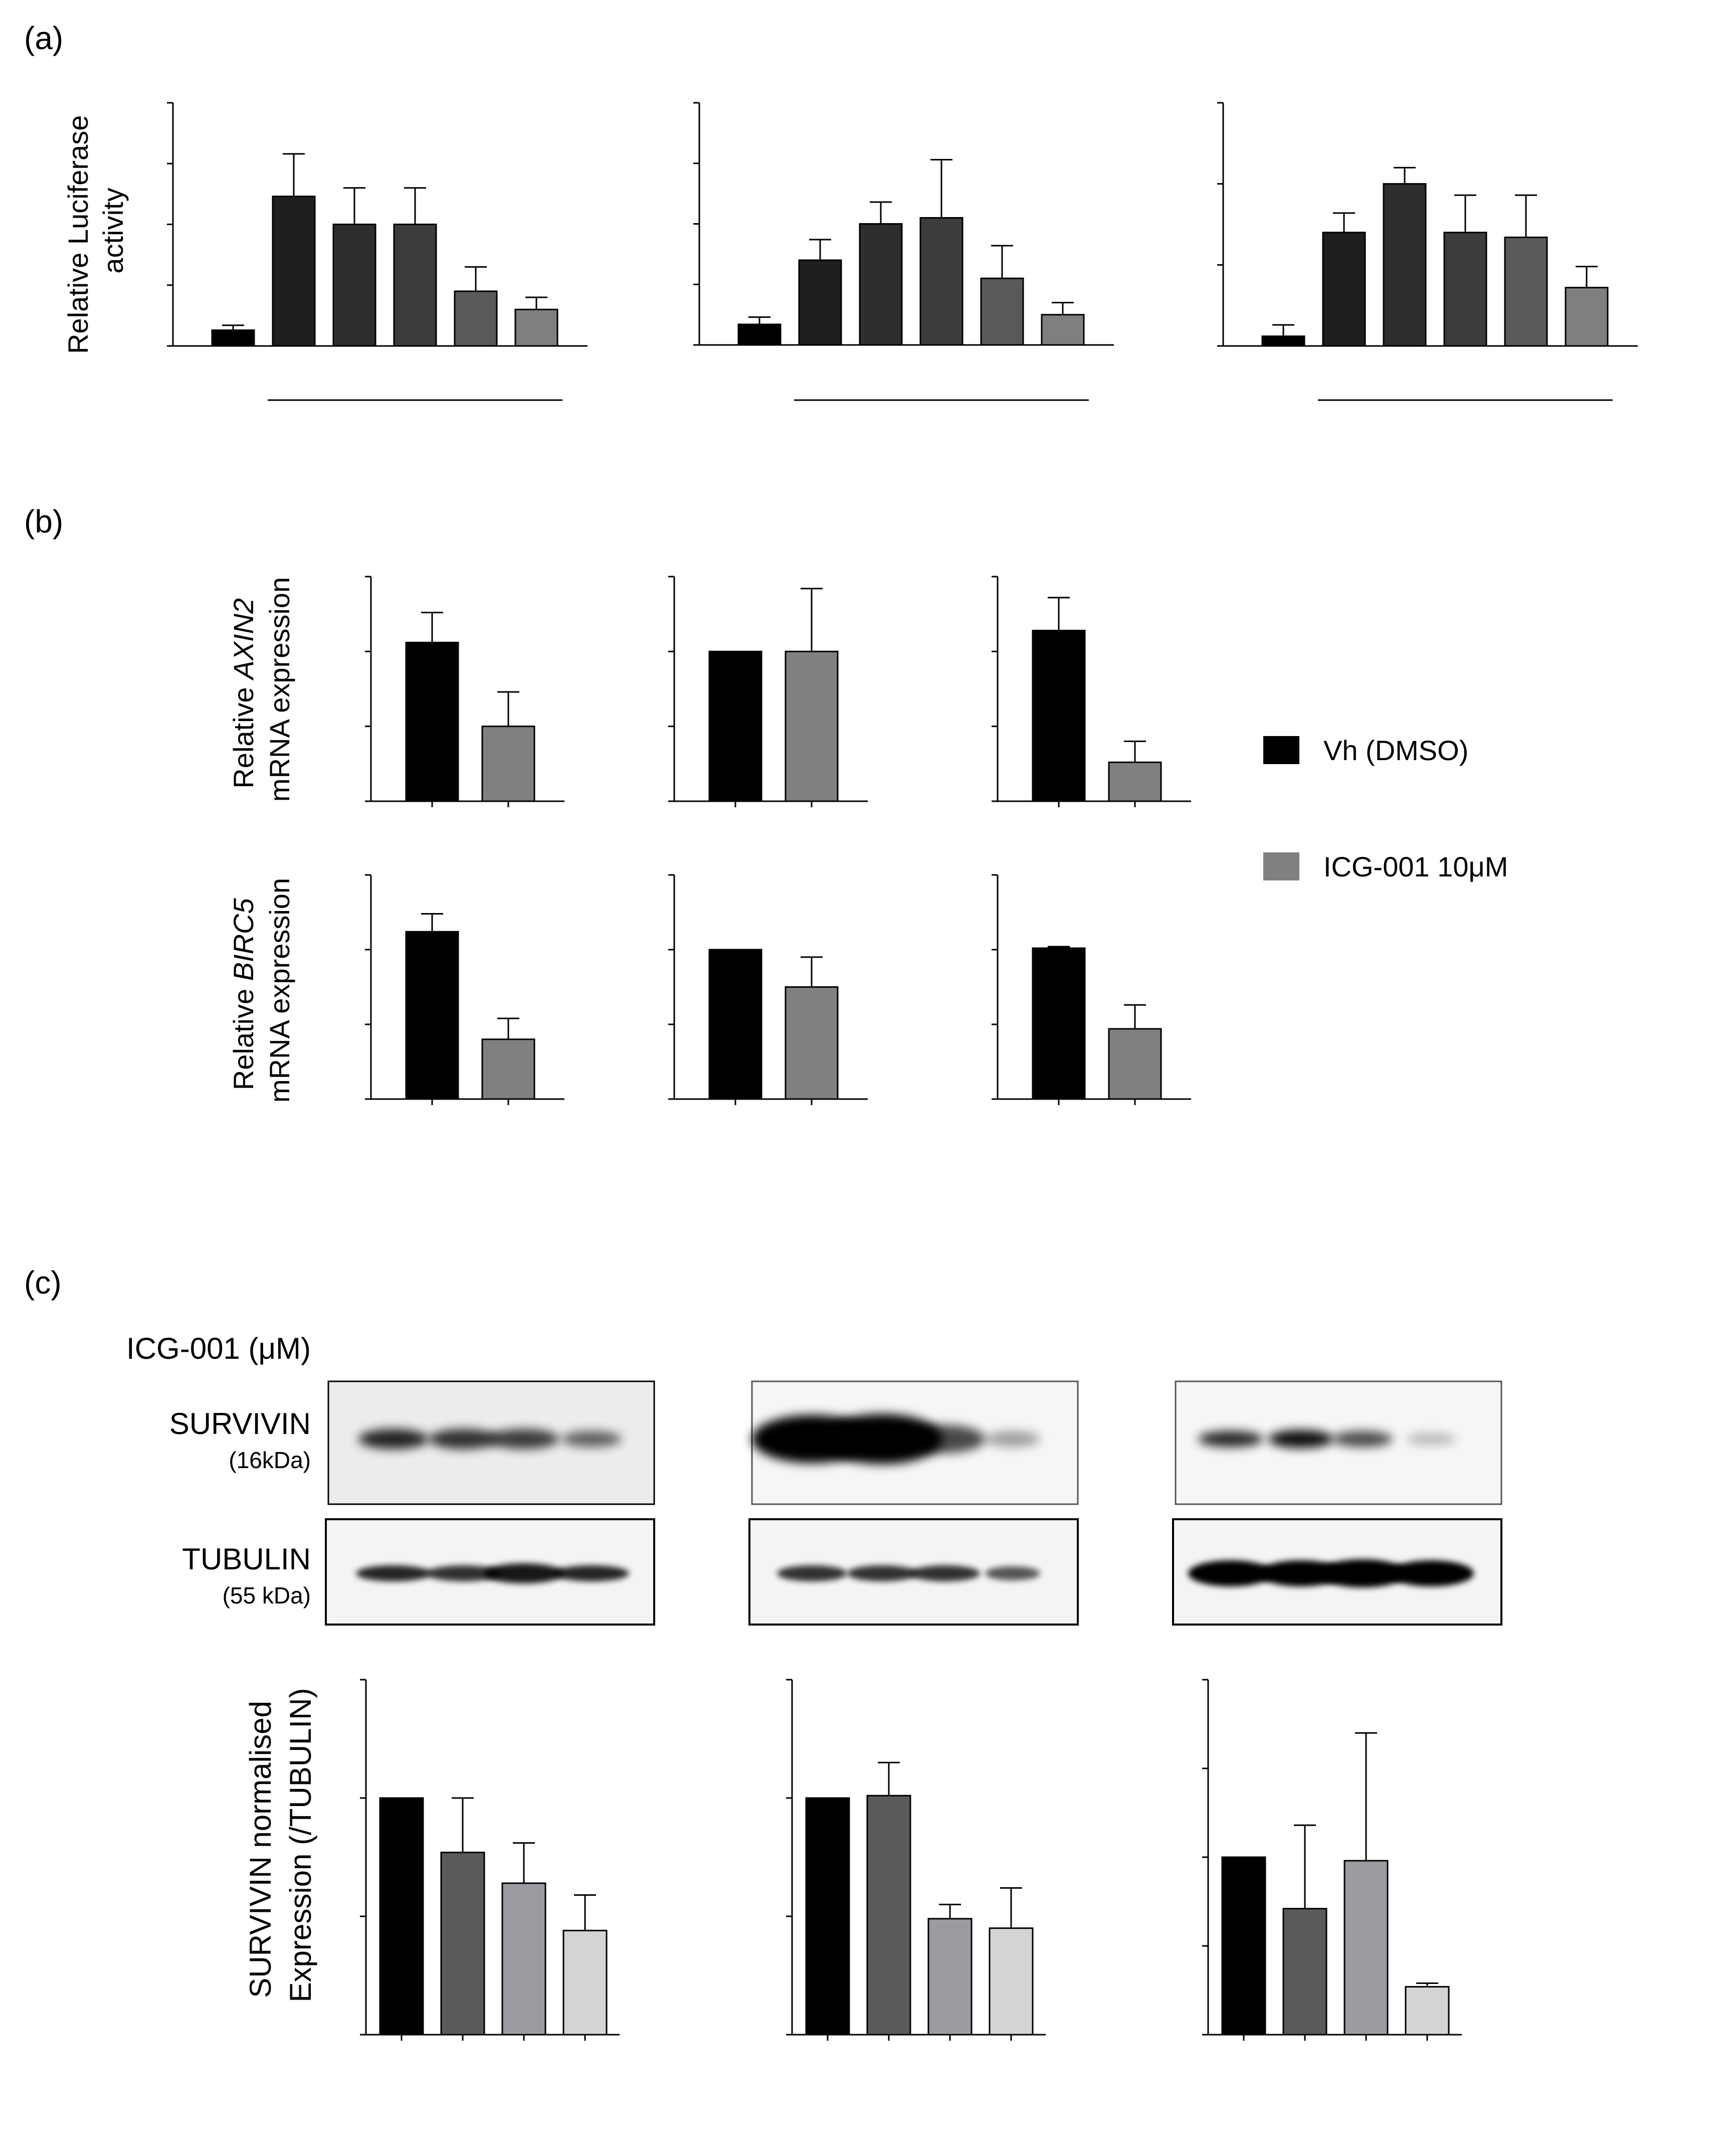 This screenshot has height=2152, width=1736. What do you see at coordinates (260, 1850) in the screenshot?
I see `panel-c-ylabel-line1: SURVIVIN normalised` at bounding box center [260, 1850].